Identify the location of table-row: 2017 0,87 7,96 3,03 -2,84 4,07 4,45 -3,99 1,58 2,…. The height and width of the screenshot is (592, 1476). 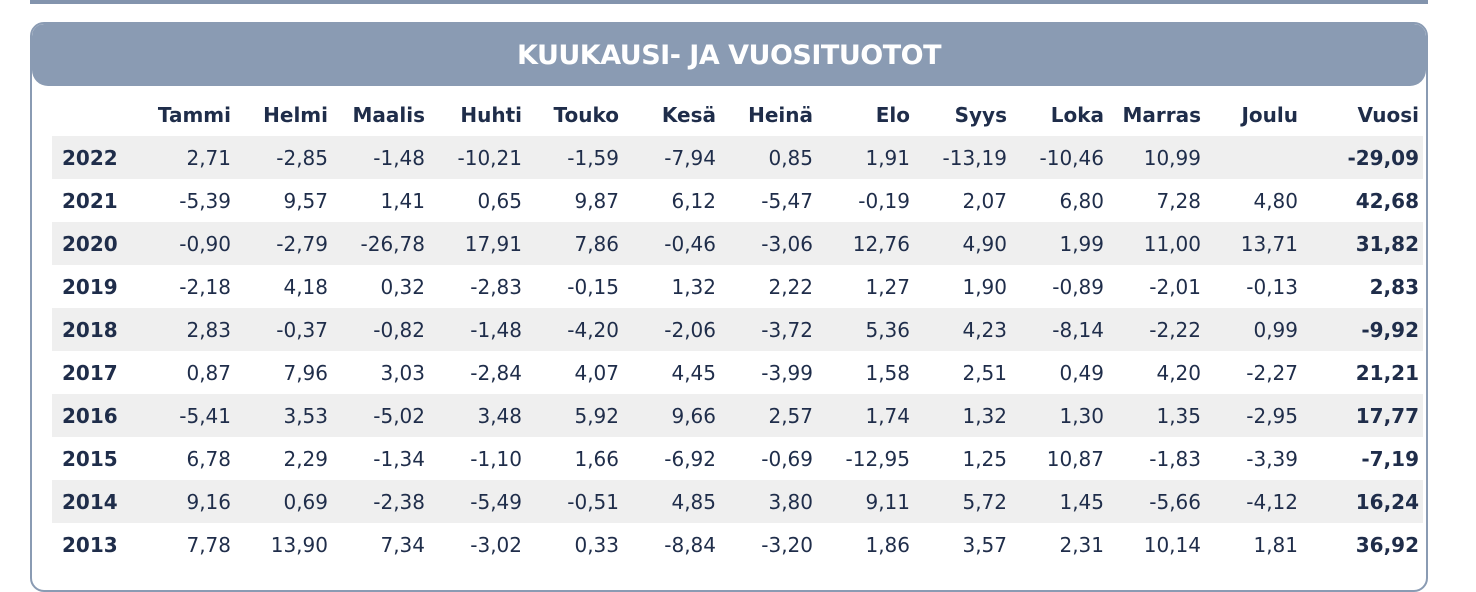
(737, 372).